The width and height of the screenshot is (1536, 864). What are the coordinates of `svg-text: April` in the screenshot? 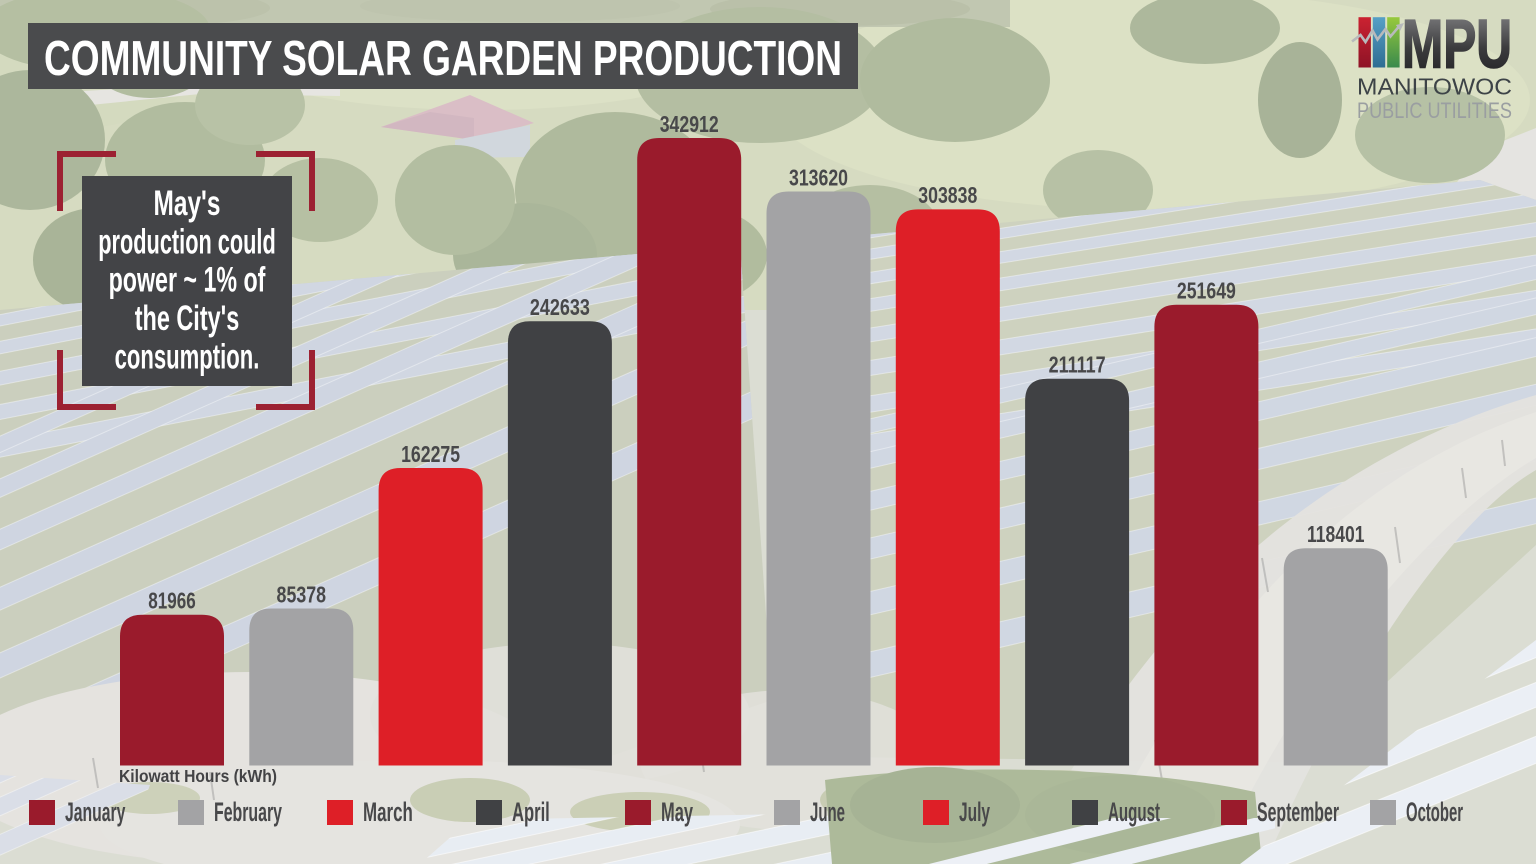 It's located at (531, 812).